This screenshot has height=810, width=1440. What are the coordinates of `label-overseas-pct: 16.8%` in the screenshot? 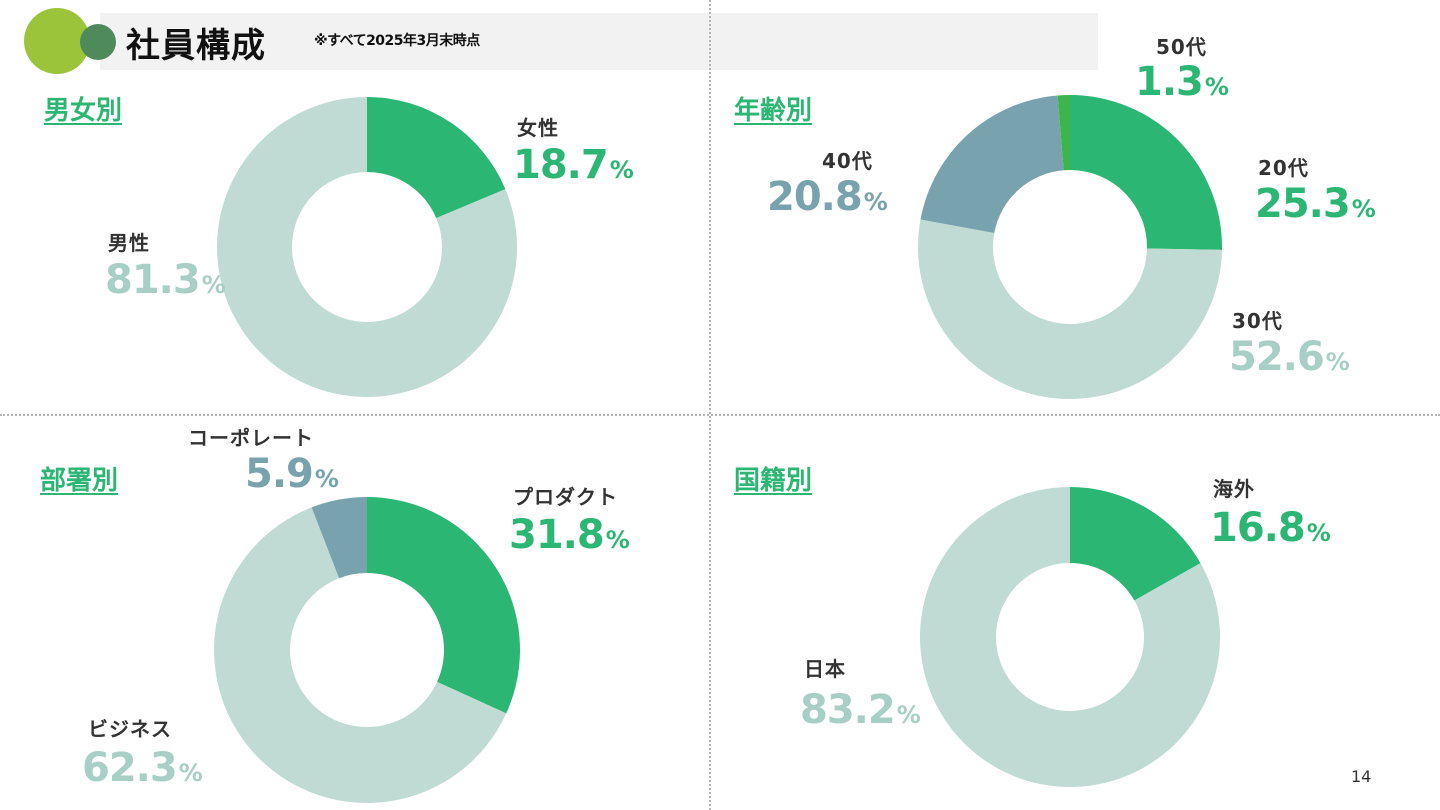 It's located at (1270, 528).